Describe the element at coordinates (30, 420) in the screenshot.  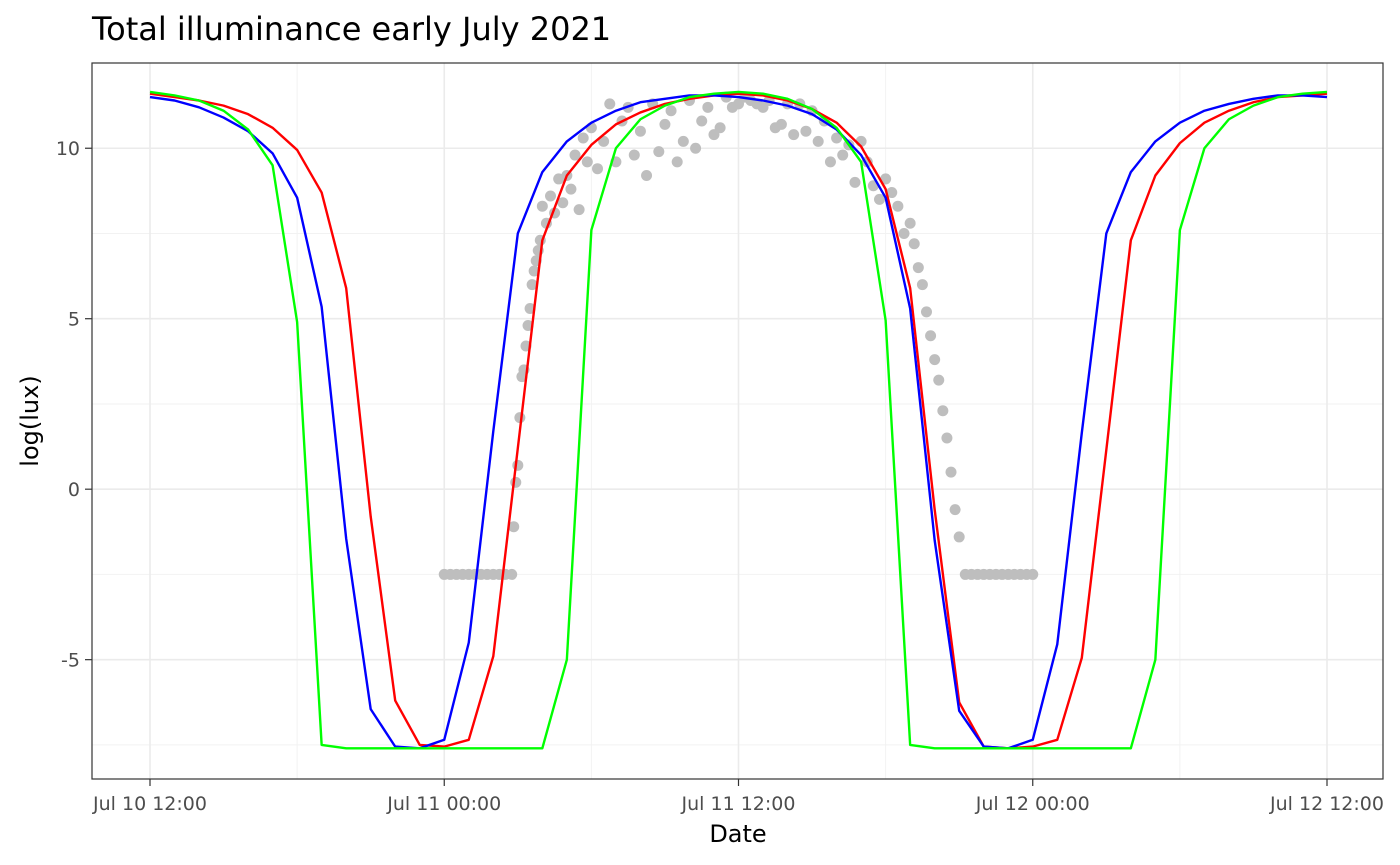
I see `y-axis-title: log(lux)` at that location.